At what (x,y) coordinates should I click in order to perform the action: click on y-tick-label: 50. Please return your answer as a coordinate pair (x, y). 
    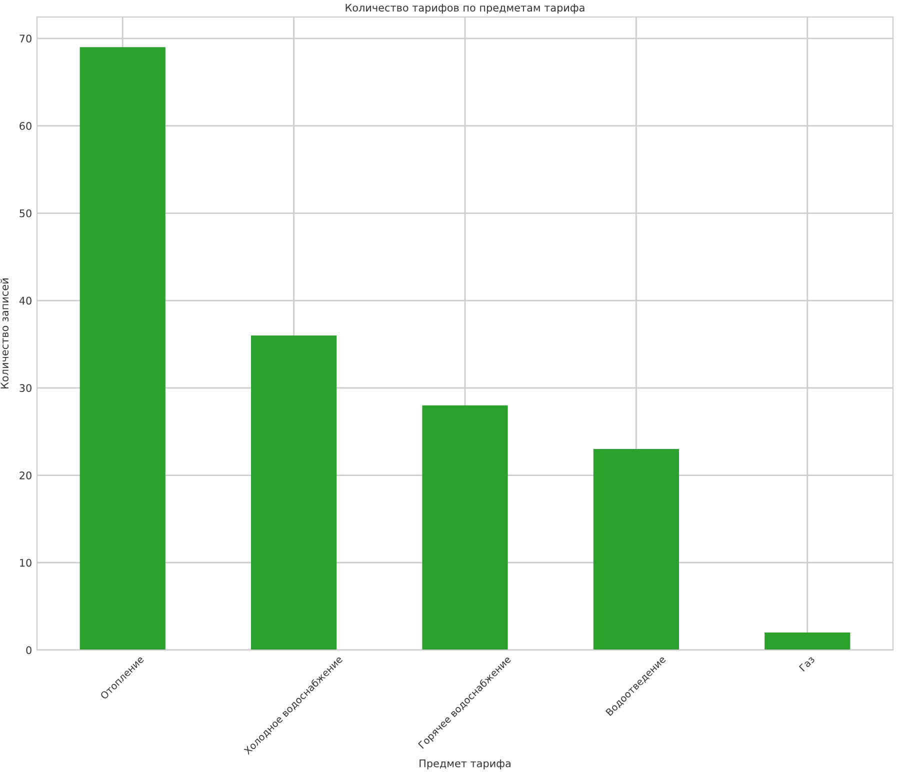
    Looking at the image, I should click on (26, 213).